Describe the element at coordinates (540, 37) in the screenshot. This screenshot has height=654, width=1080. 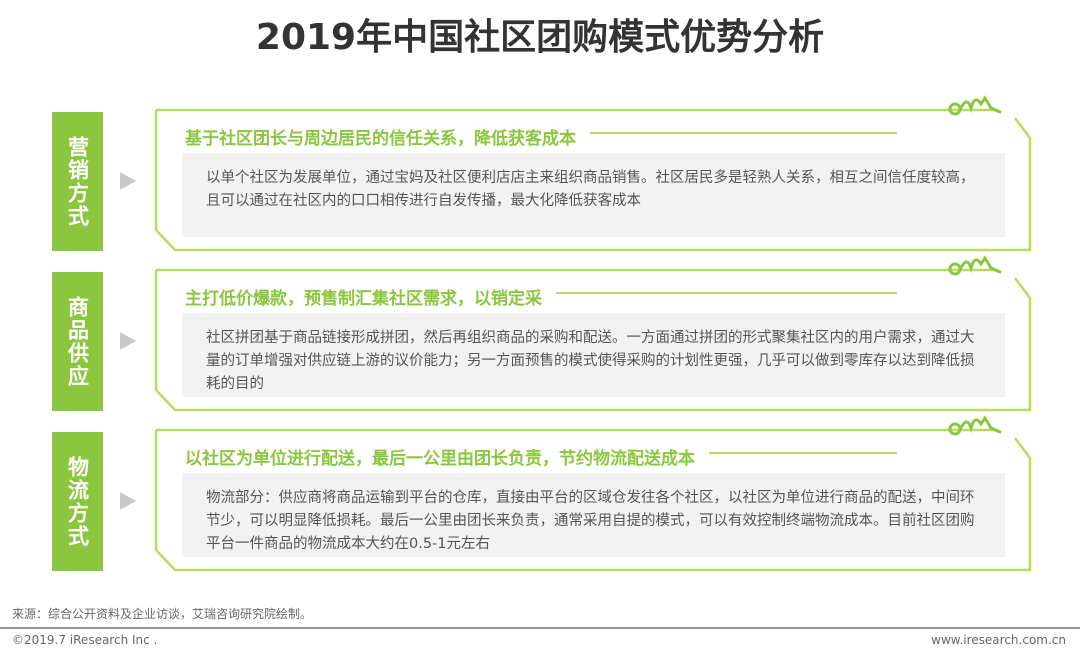
I see `page-title: 2019年中国社区团购模式优势分析` at that location.